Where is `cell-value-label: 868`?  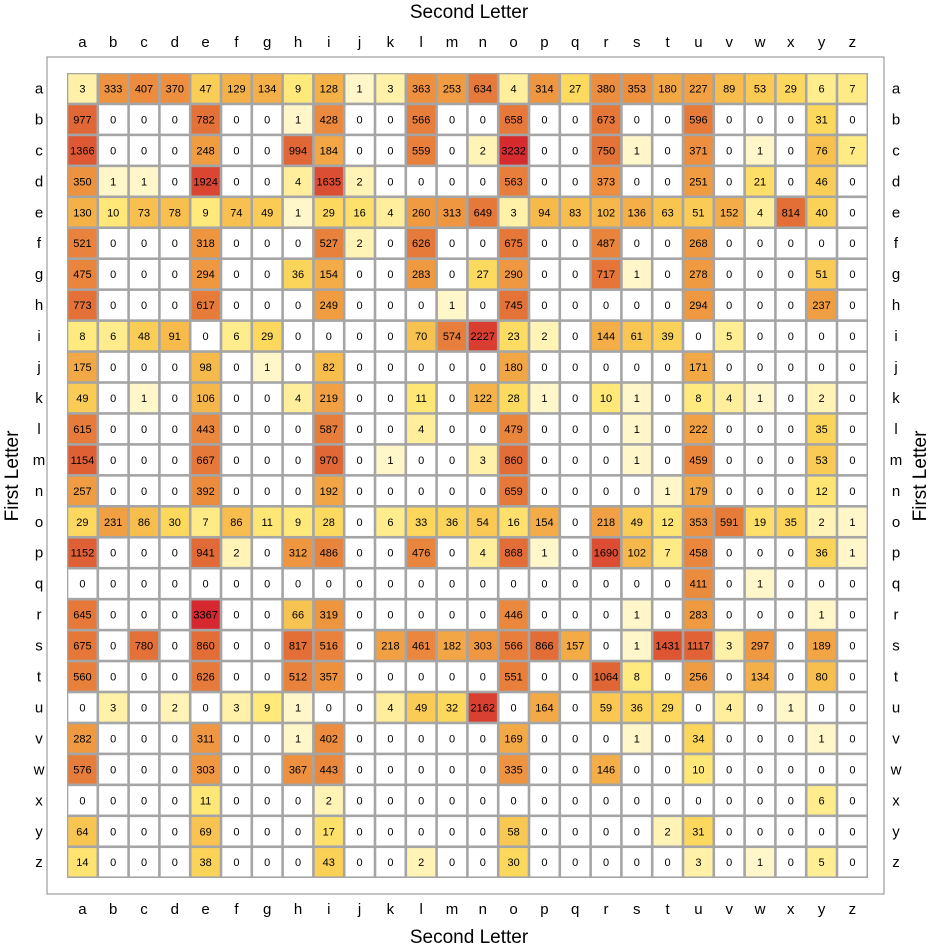
cell-value-label: 868 is located at coordinates (513, 554).